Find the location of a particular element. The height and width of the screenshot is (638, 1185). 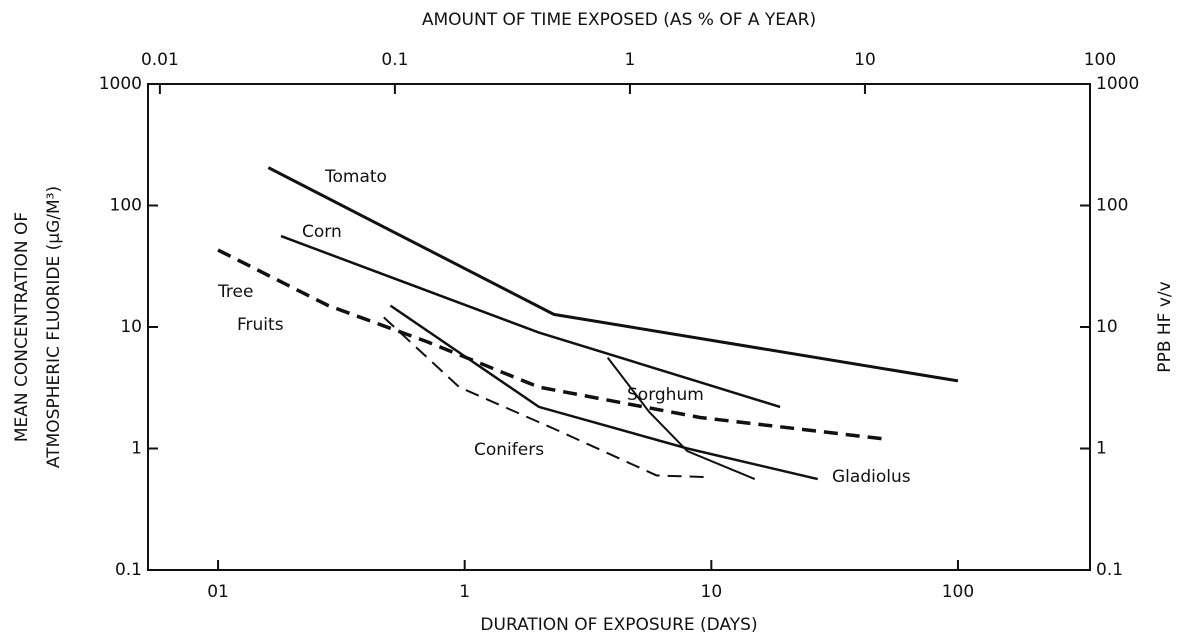

y2-tick-label: 100 is located at coordinates (1112, 206).